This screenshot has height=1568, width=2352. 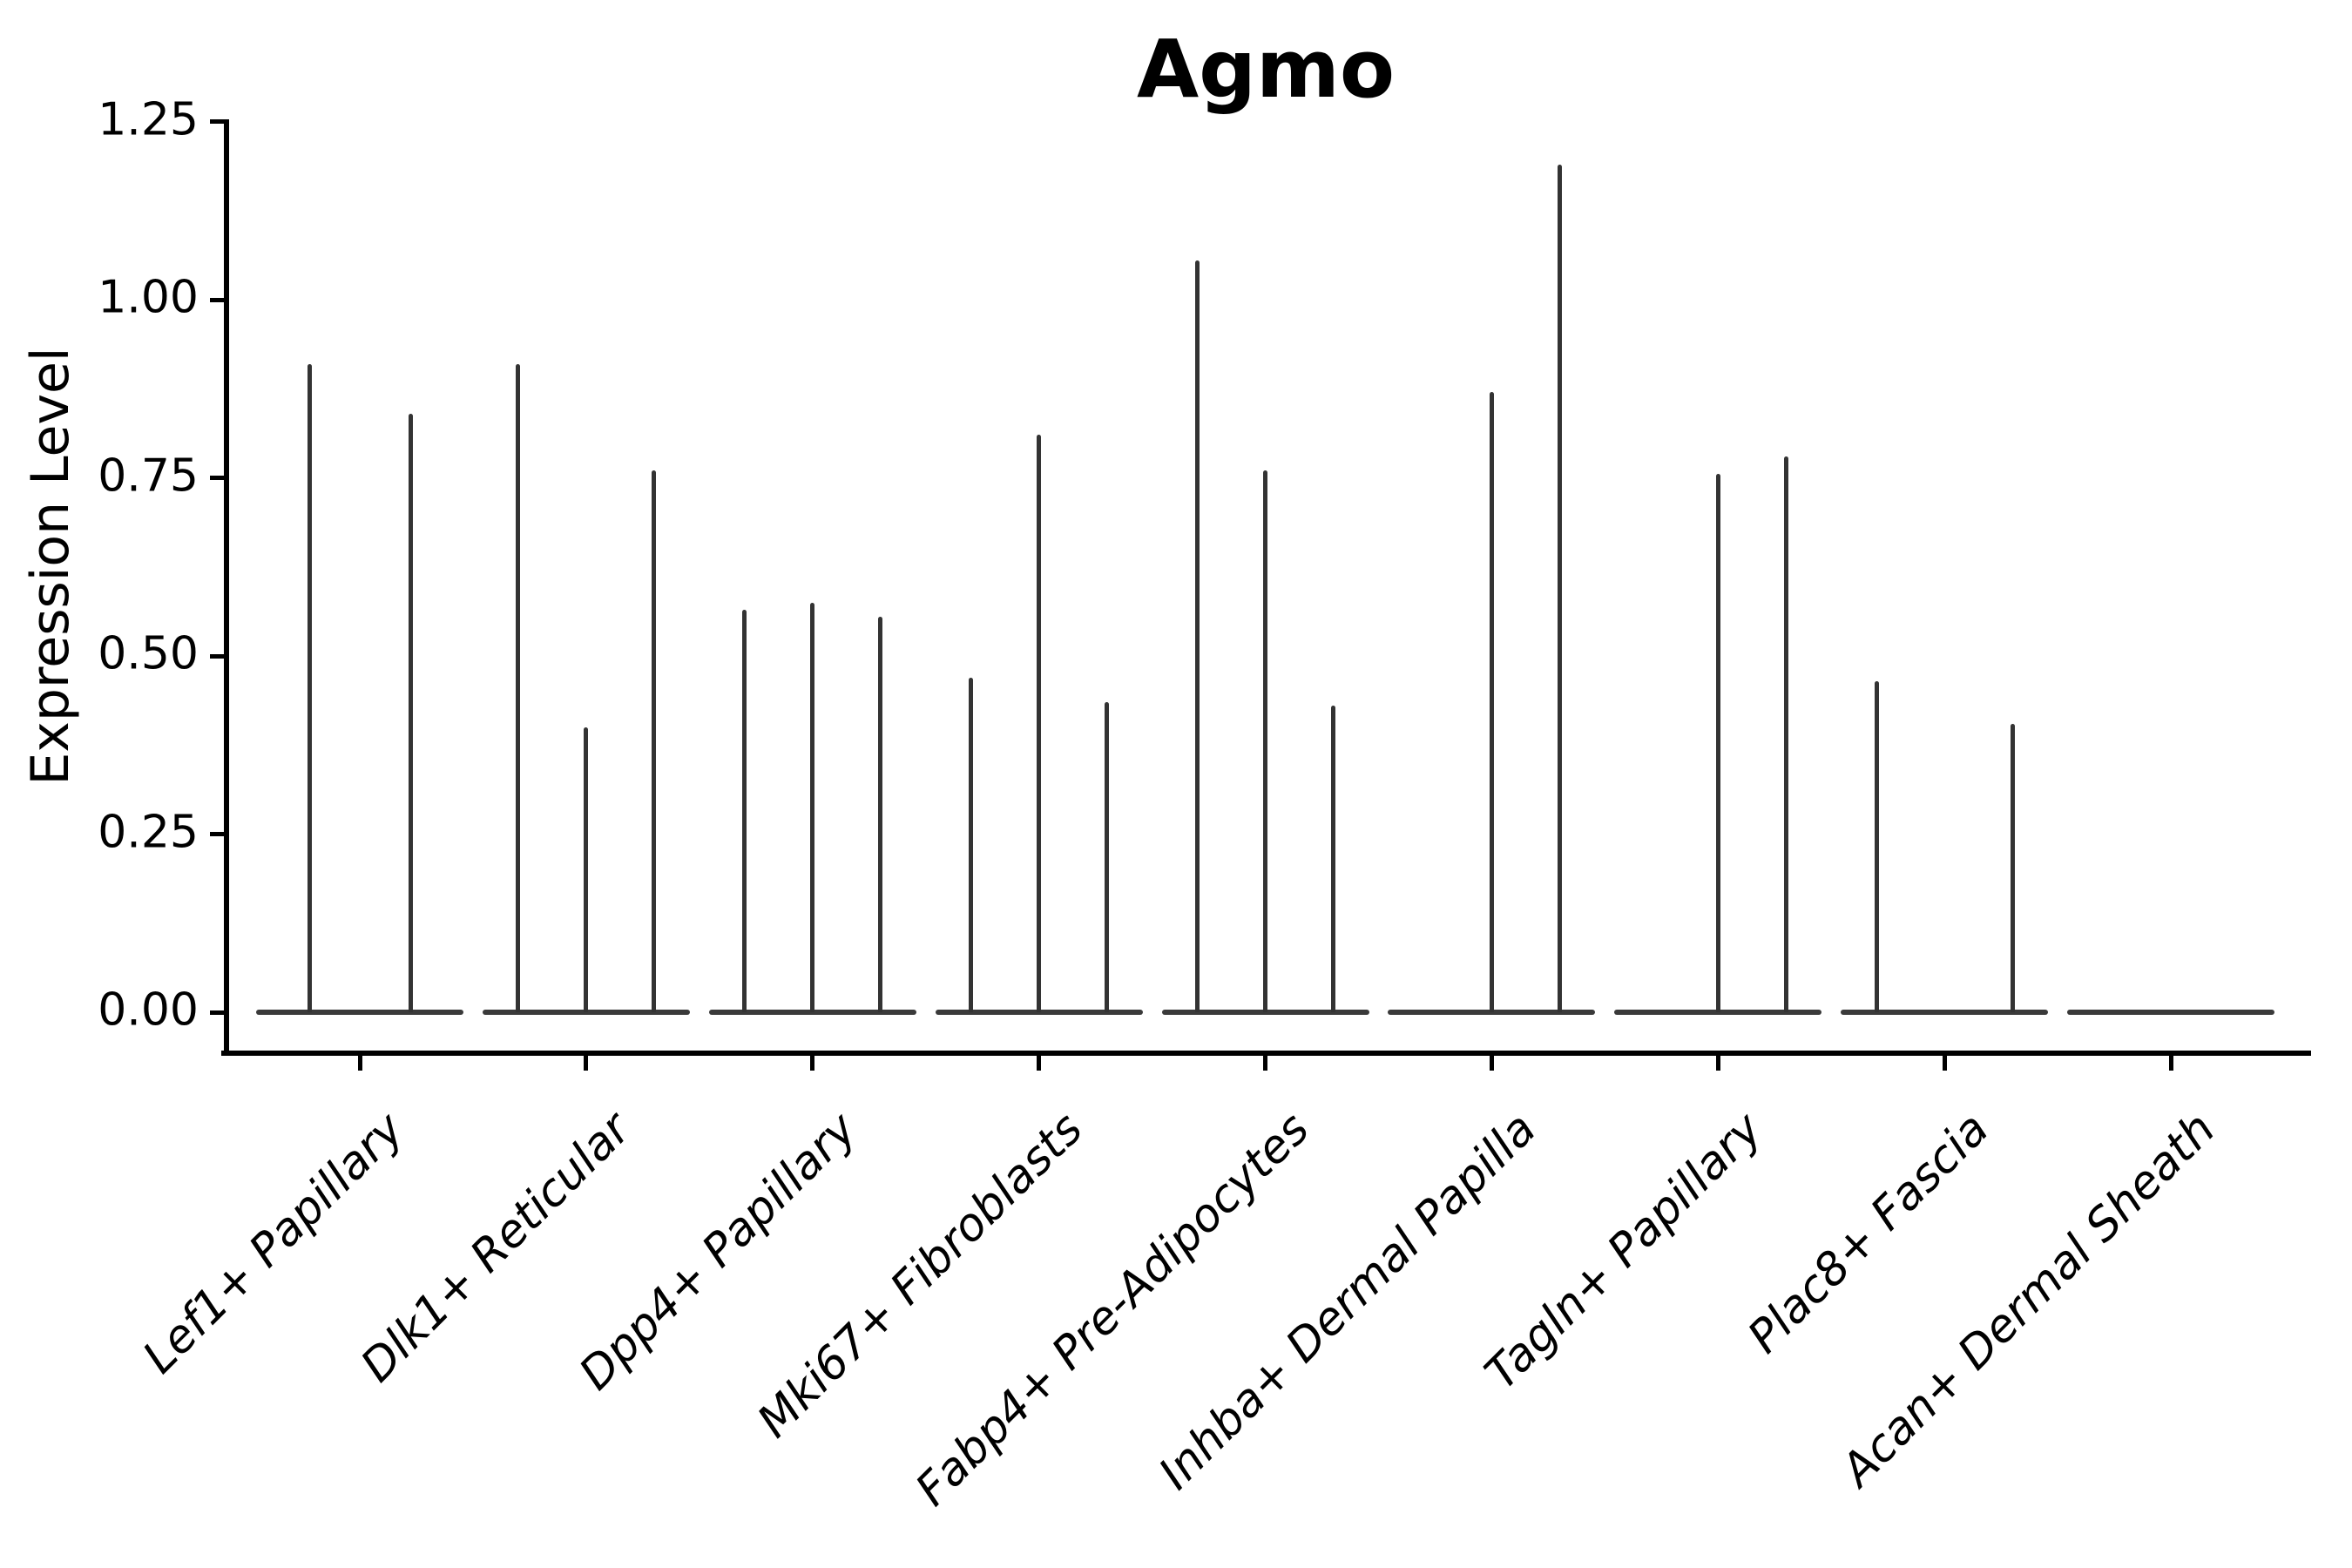 What do you see at coordinates (2028, 1300) in the screenshot?
I see `x-tick-label: Acan+ Dermal Sheath` at bounding box center [2028, 1300].